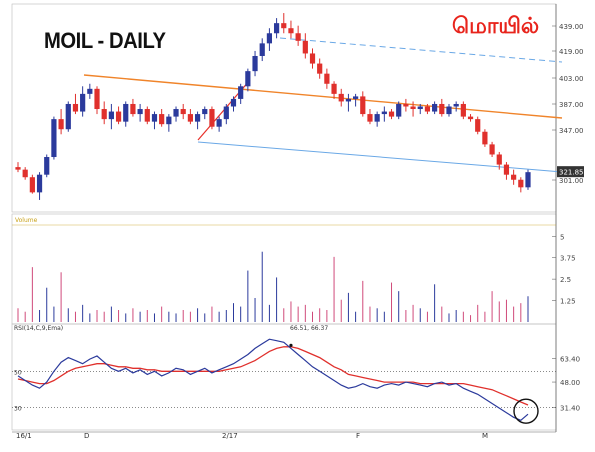  Describe the element at coordinates (570, 383) in the screenshot. I see `rsi-tick-label: 48.00` at that location.